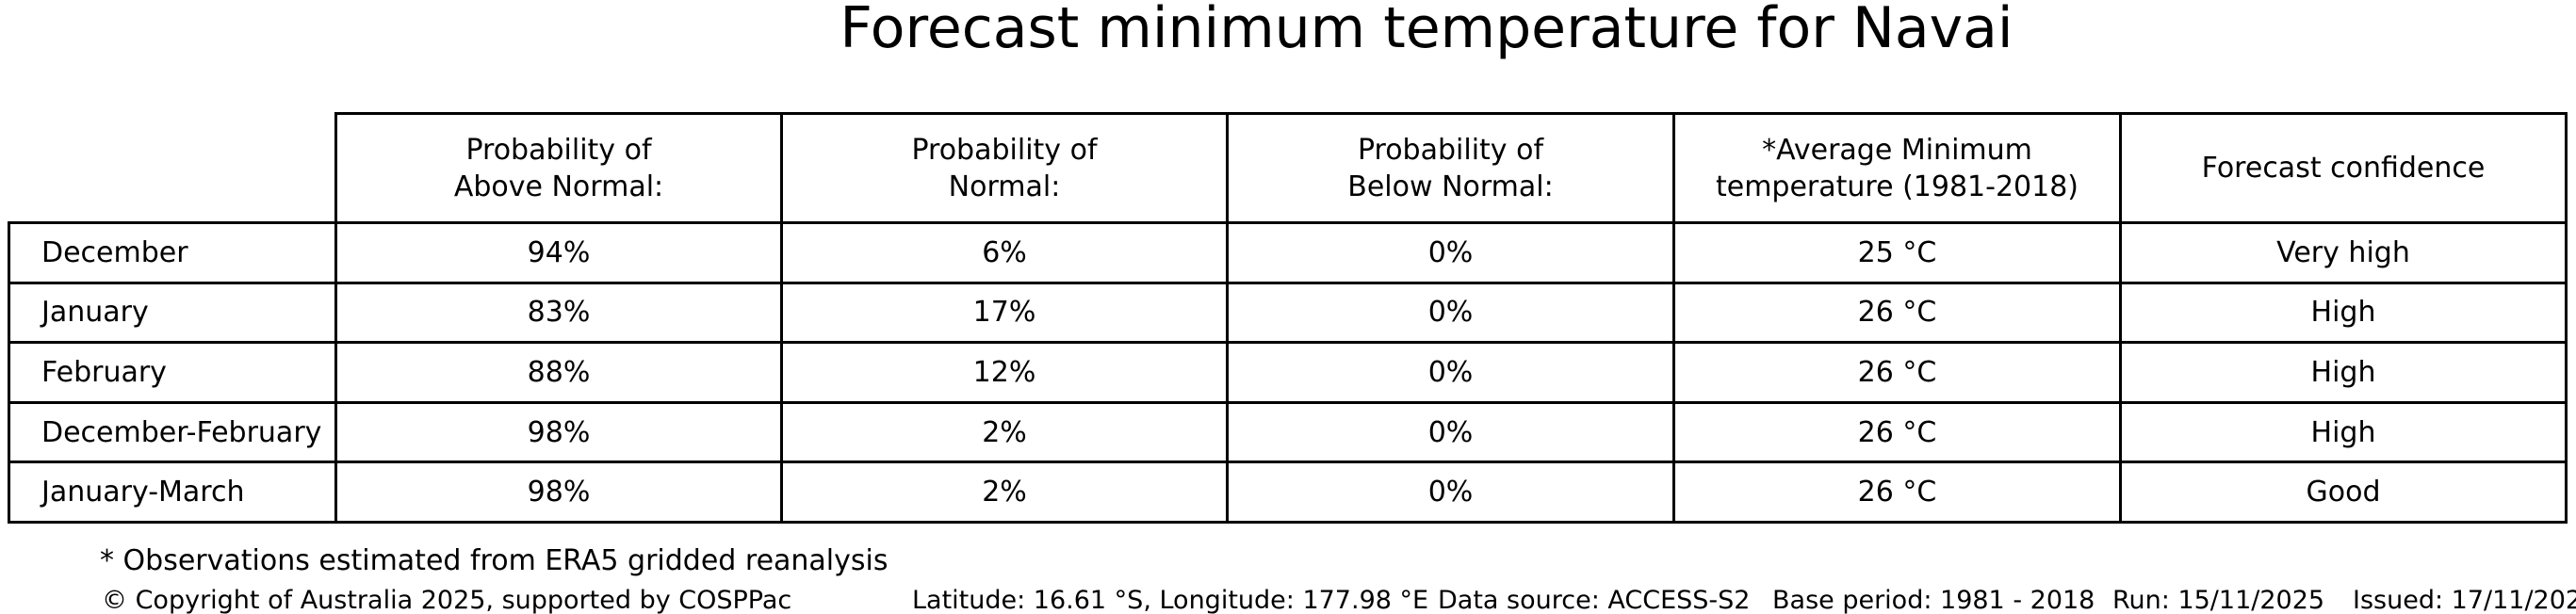  I want to click on run-date-text: Run: 15/11/2025, so click(2218, 600).